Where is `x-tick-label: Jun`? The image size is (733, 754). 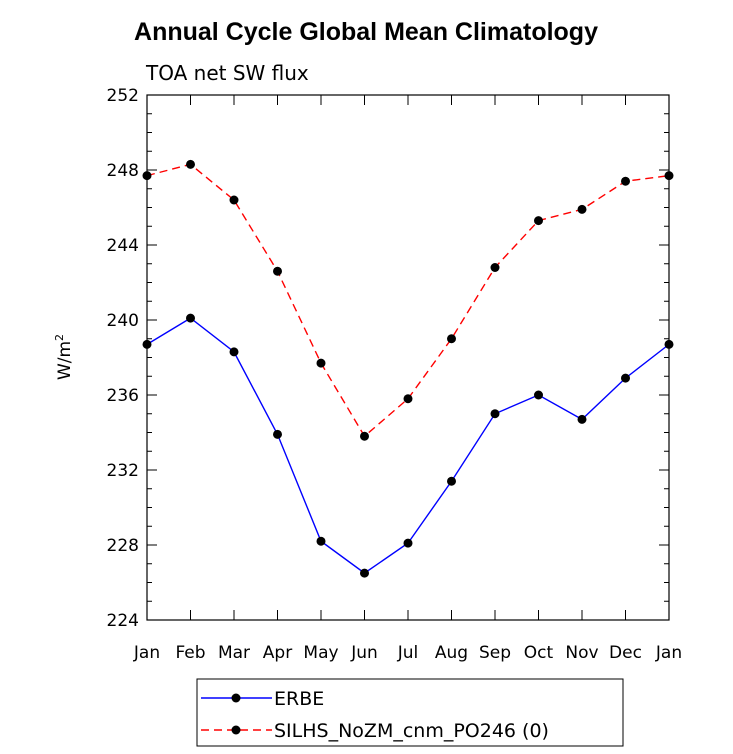 x-tick-label: Jun is located at coordinates (364, 653).